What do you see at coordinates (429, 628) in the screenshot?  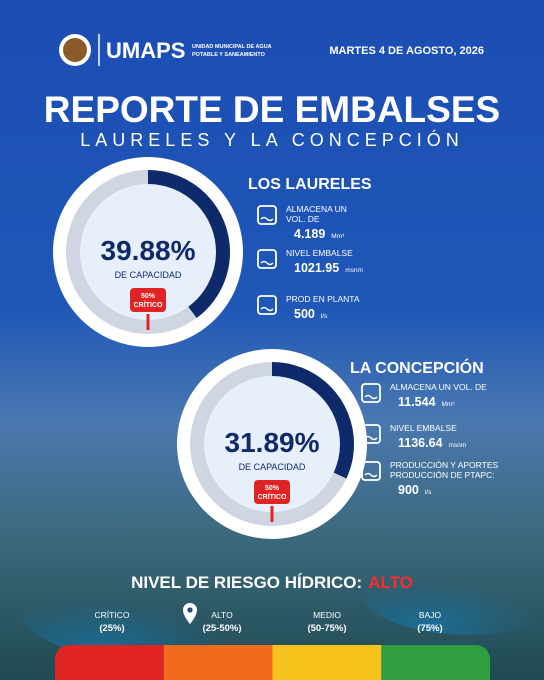 I see `risk-level-range: (75%)` at bounding box center [429, 628].